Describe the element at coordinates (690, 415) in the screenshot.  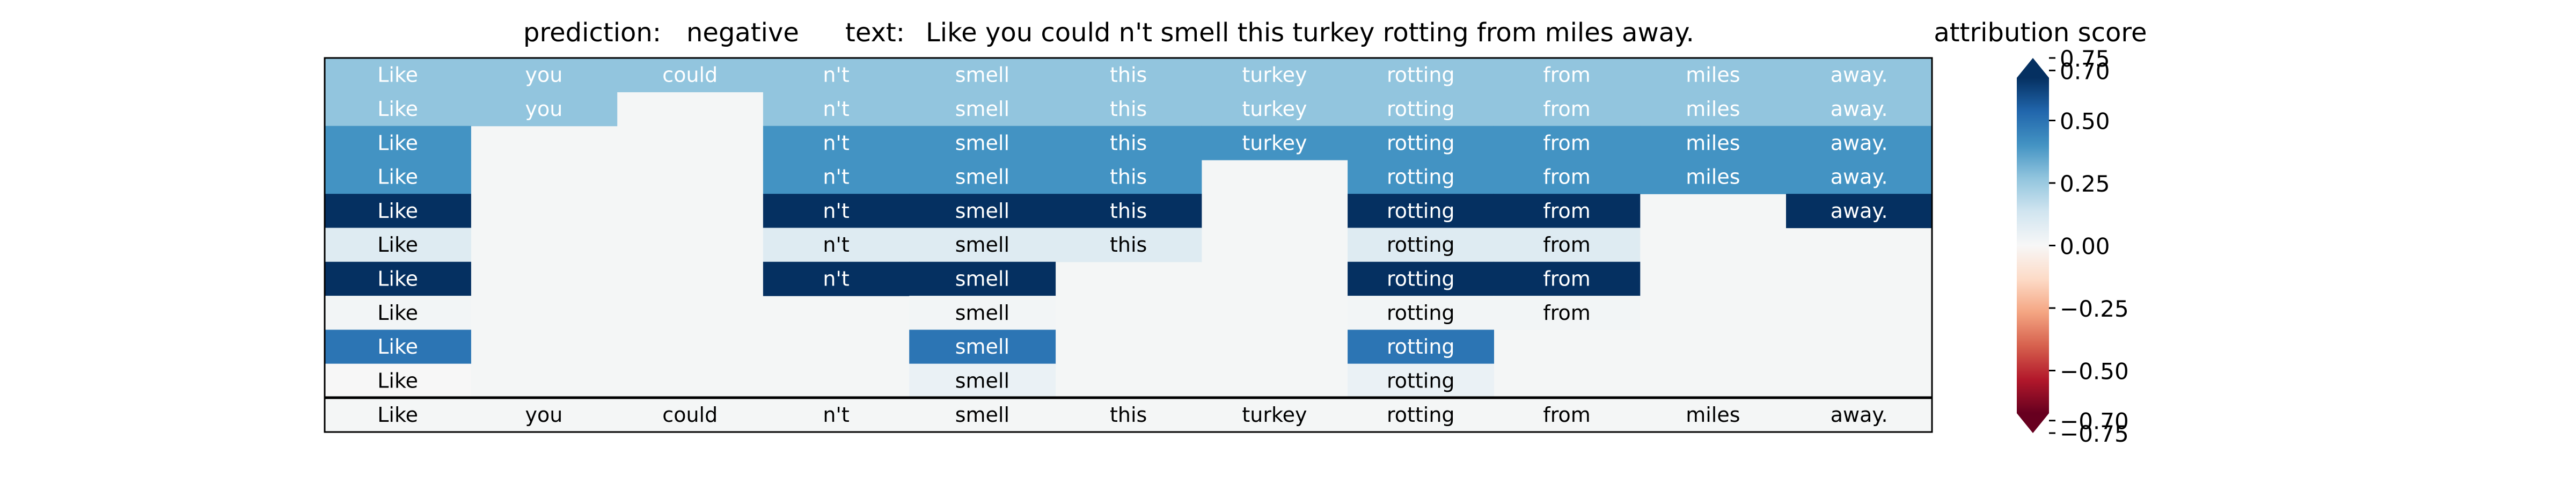
I see `footer-token-label: could` at that location.